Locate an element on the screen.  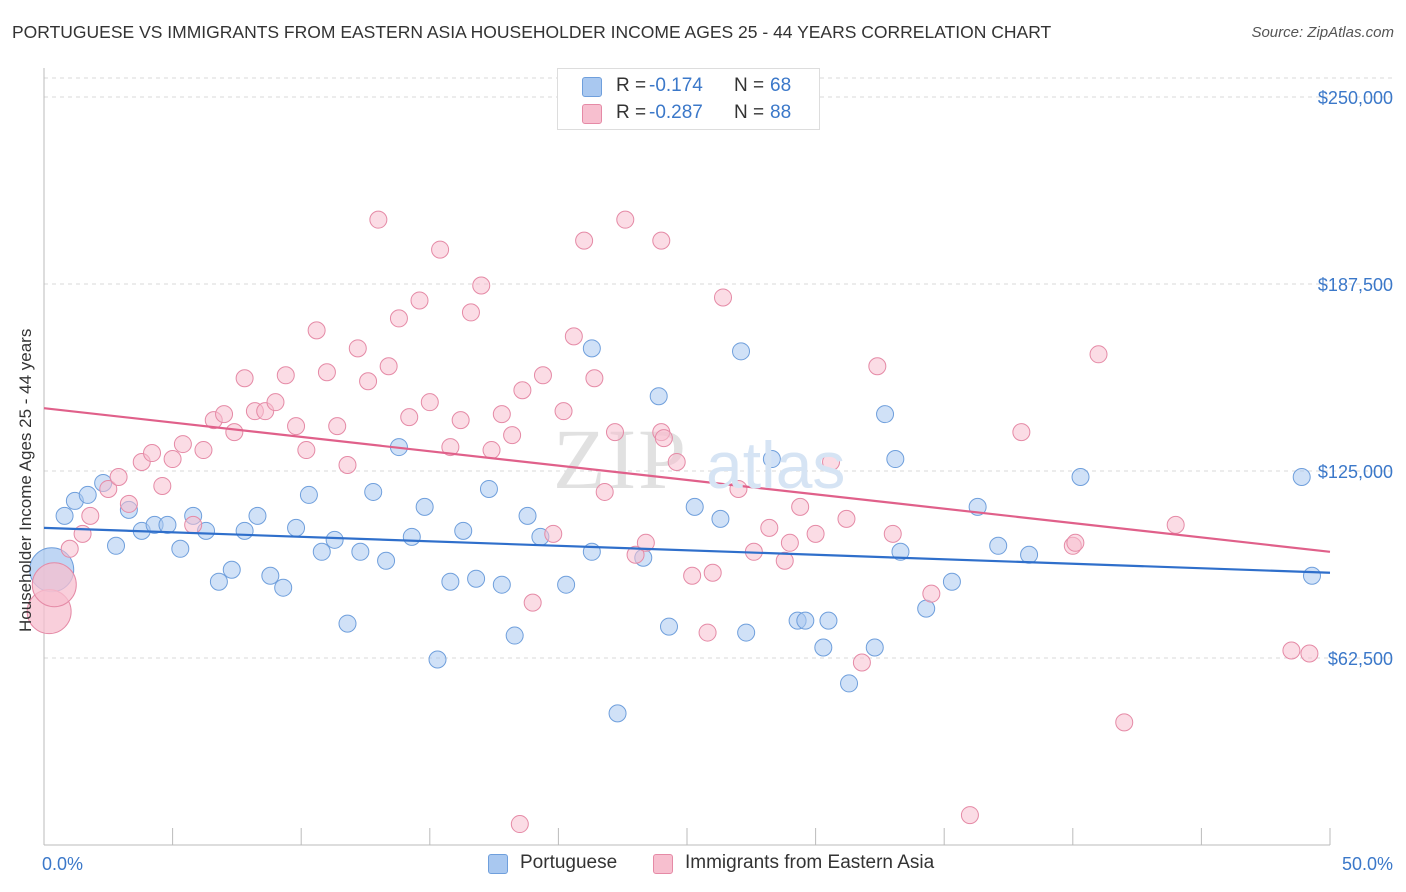
n-value: 68 is located at coordinates (781, 85).